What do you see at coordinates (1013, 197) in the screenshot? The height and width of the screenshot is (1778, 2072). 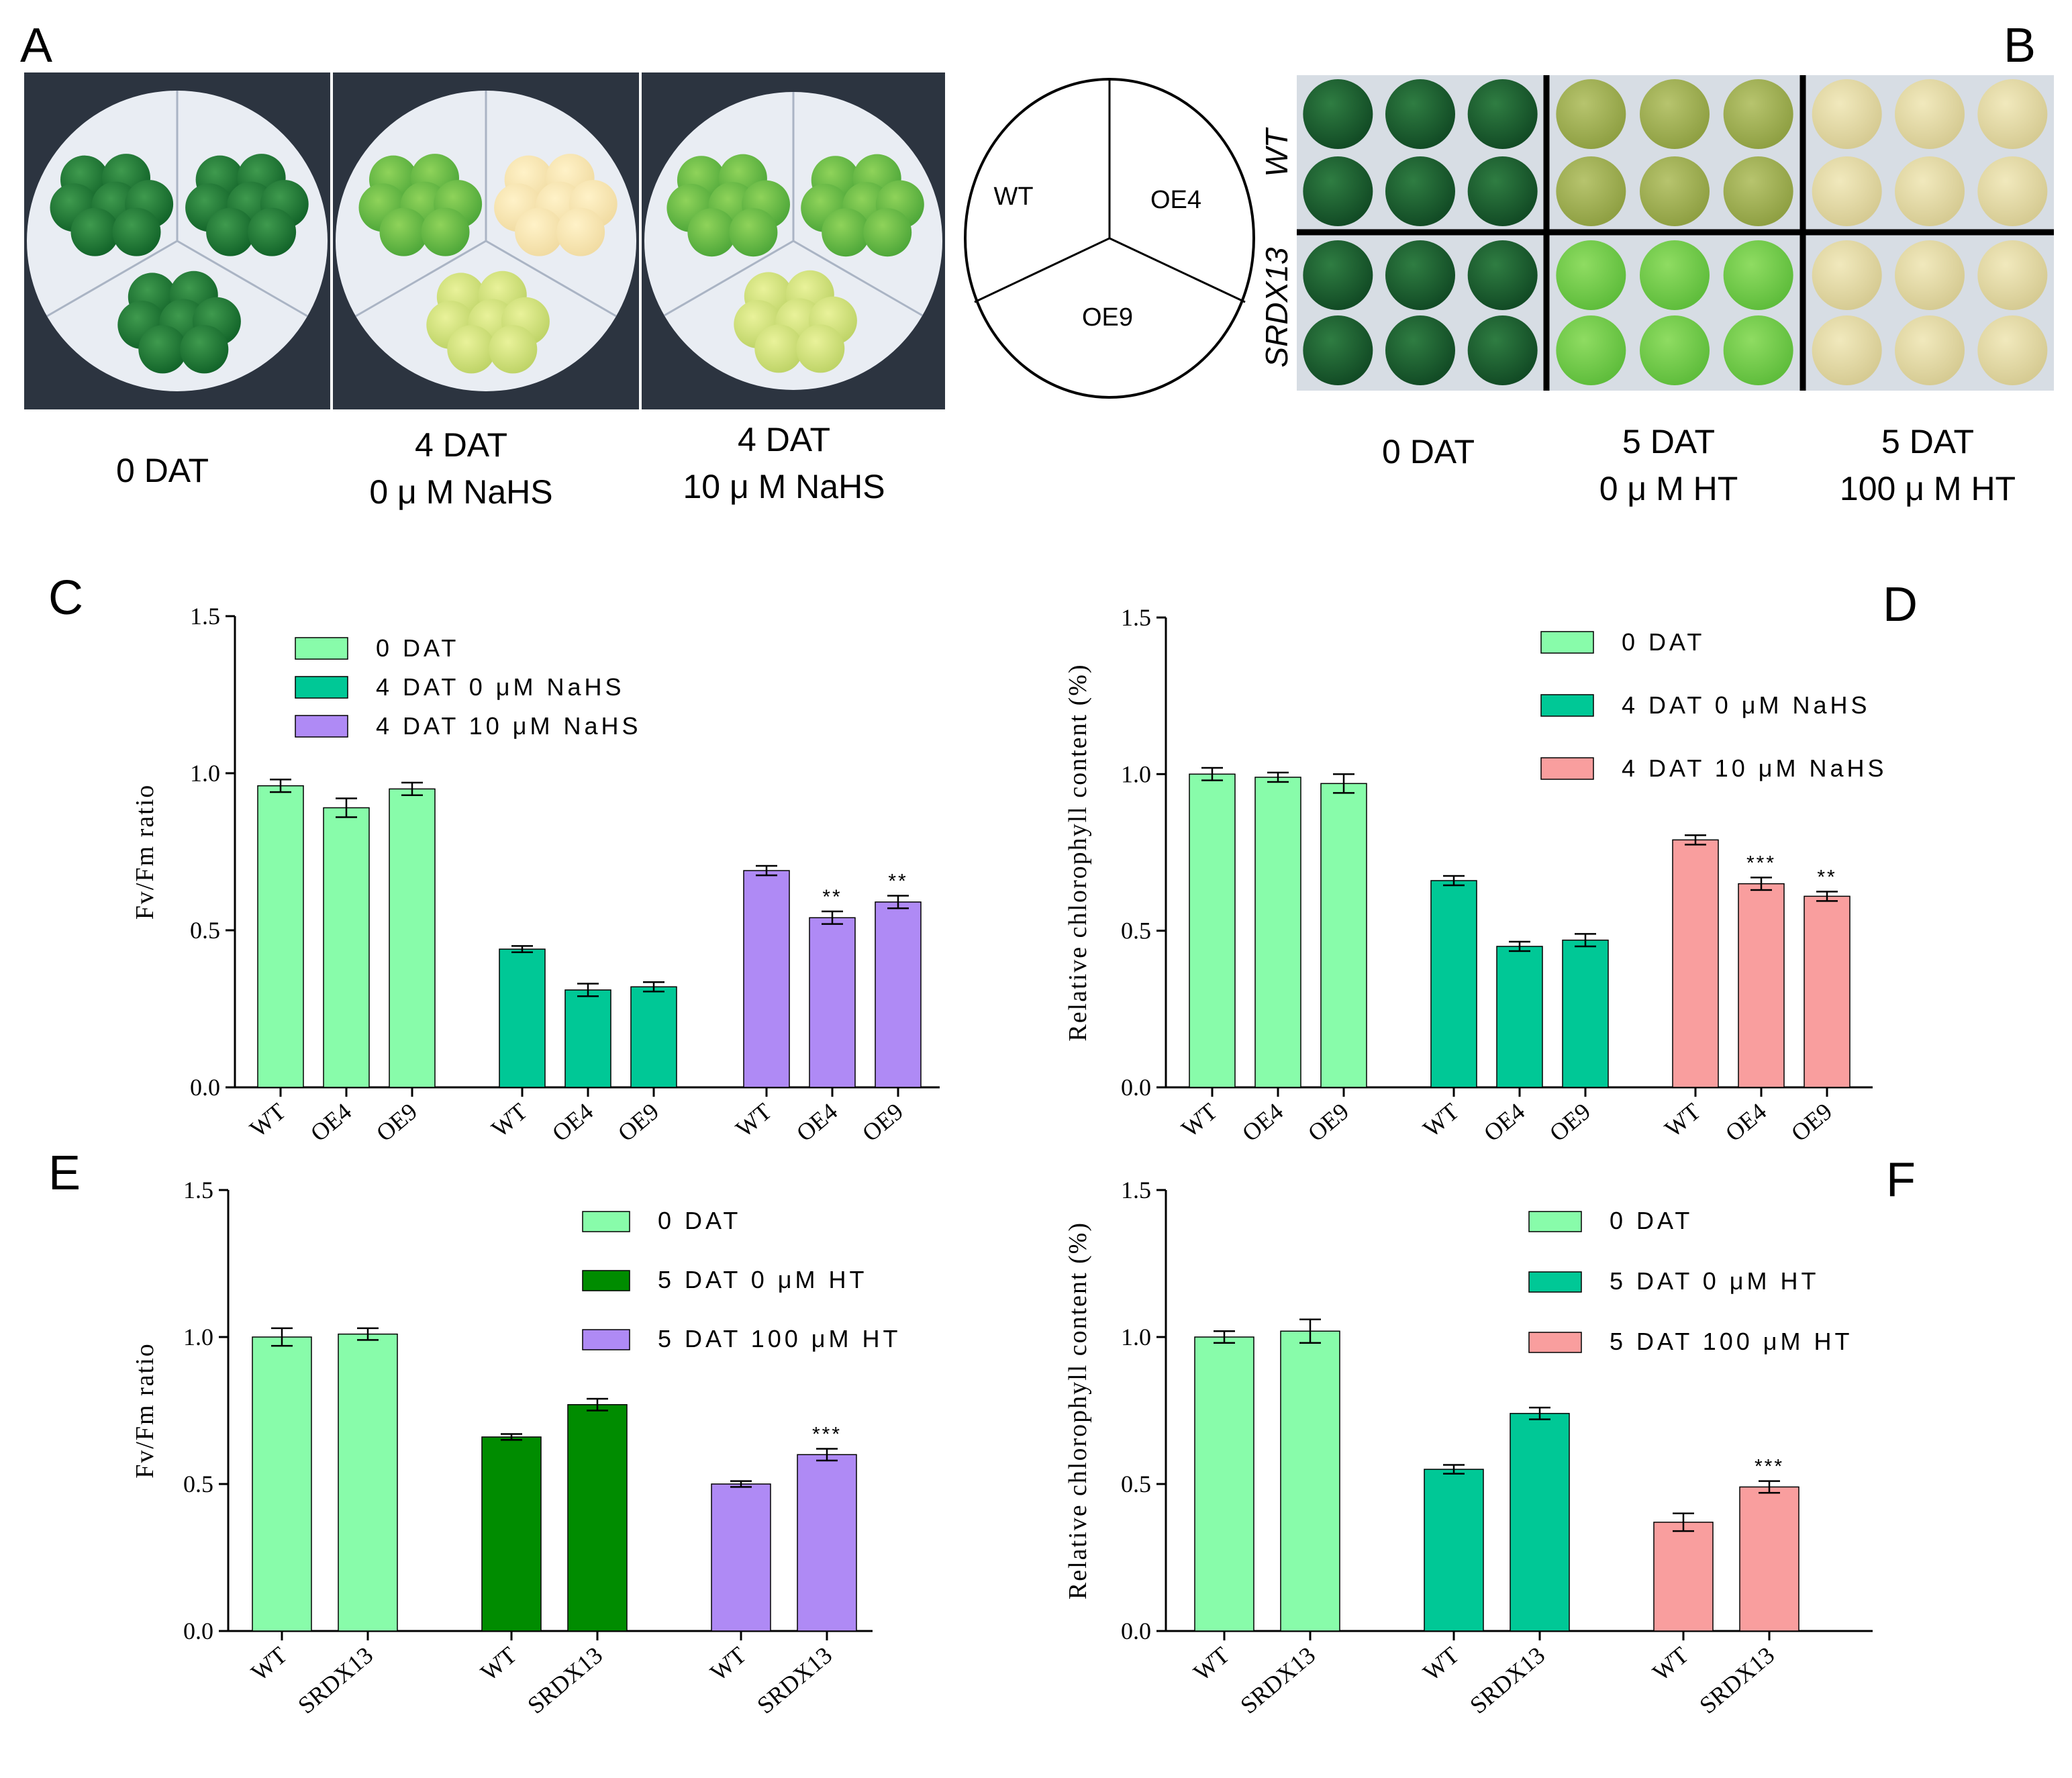 I see `schema-wt-label: WT` at bounding box center [1013, 197].